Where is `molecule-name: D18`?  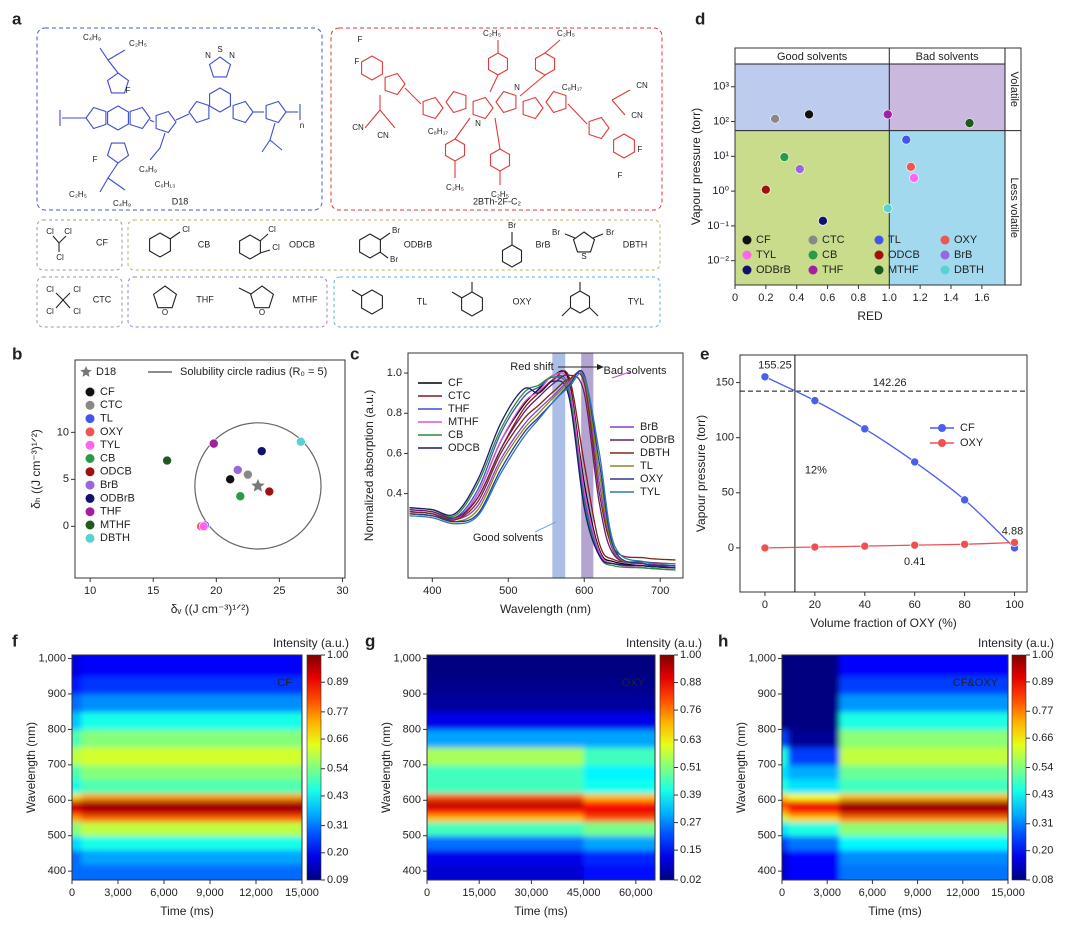 molecule-name: D18 is located at coordinates (180, 201).